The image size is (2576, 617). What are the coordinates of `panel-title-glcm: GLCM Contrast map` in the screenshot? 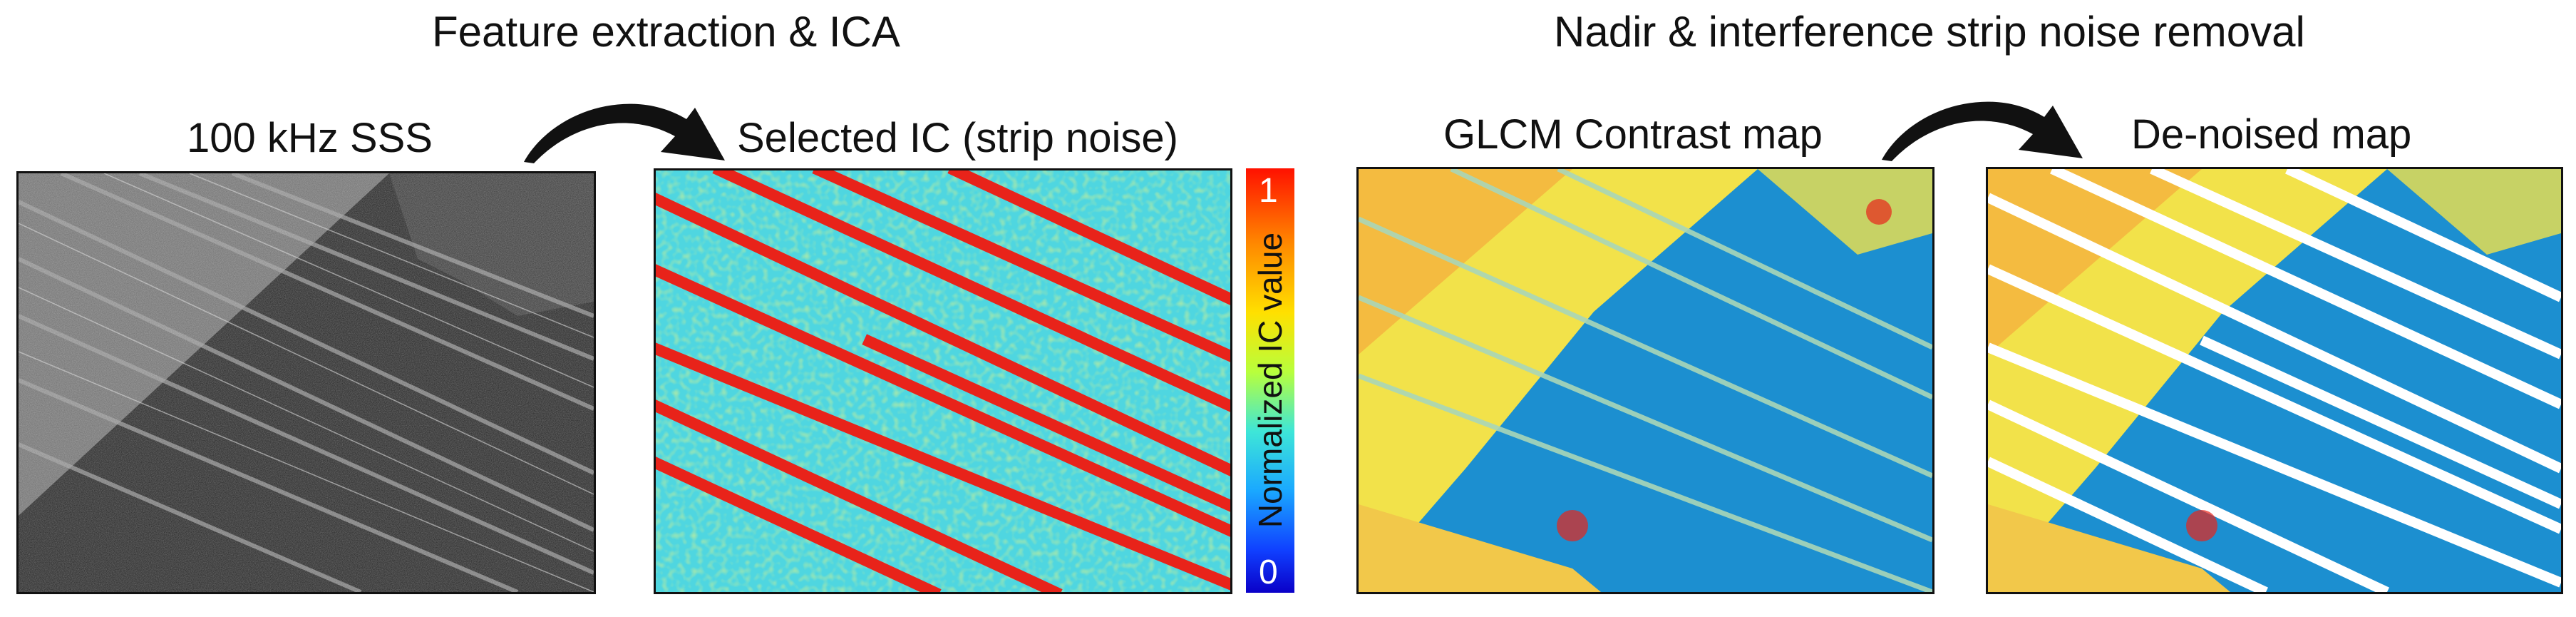 It's located at (1633, 135).